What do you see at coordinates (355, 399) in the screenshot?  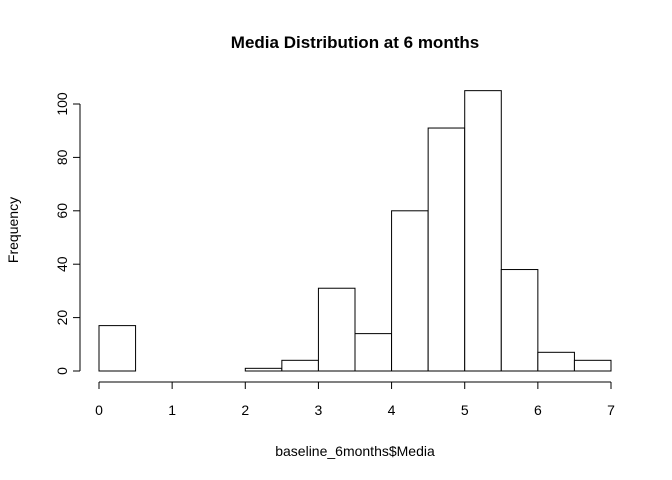 I see `x-axis: 0 1 2 3 4 5 6 7` at bounding box center [355, 399].